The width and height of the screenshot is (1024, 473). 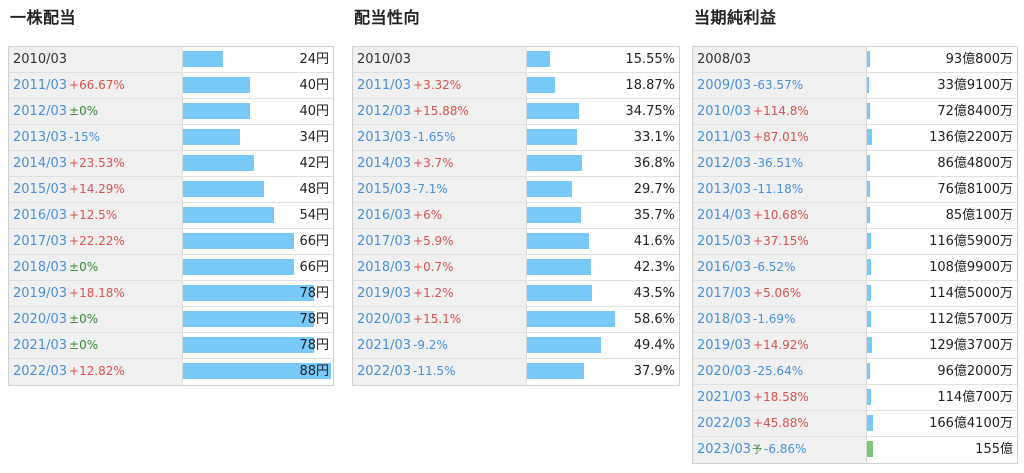 What do you see at coordinates (85, 137) in the screenshot?
I see `change-percent: -15%` at bounding box center [85, 137].